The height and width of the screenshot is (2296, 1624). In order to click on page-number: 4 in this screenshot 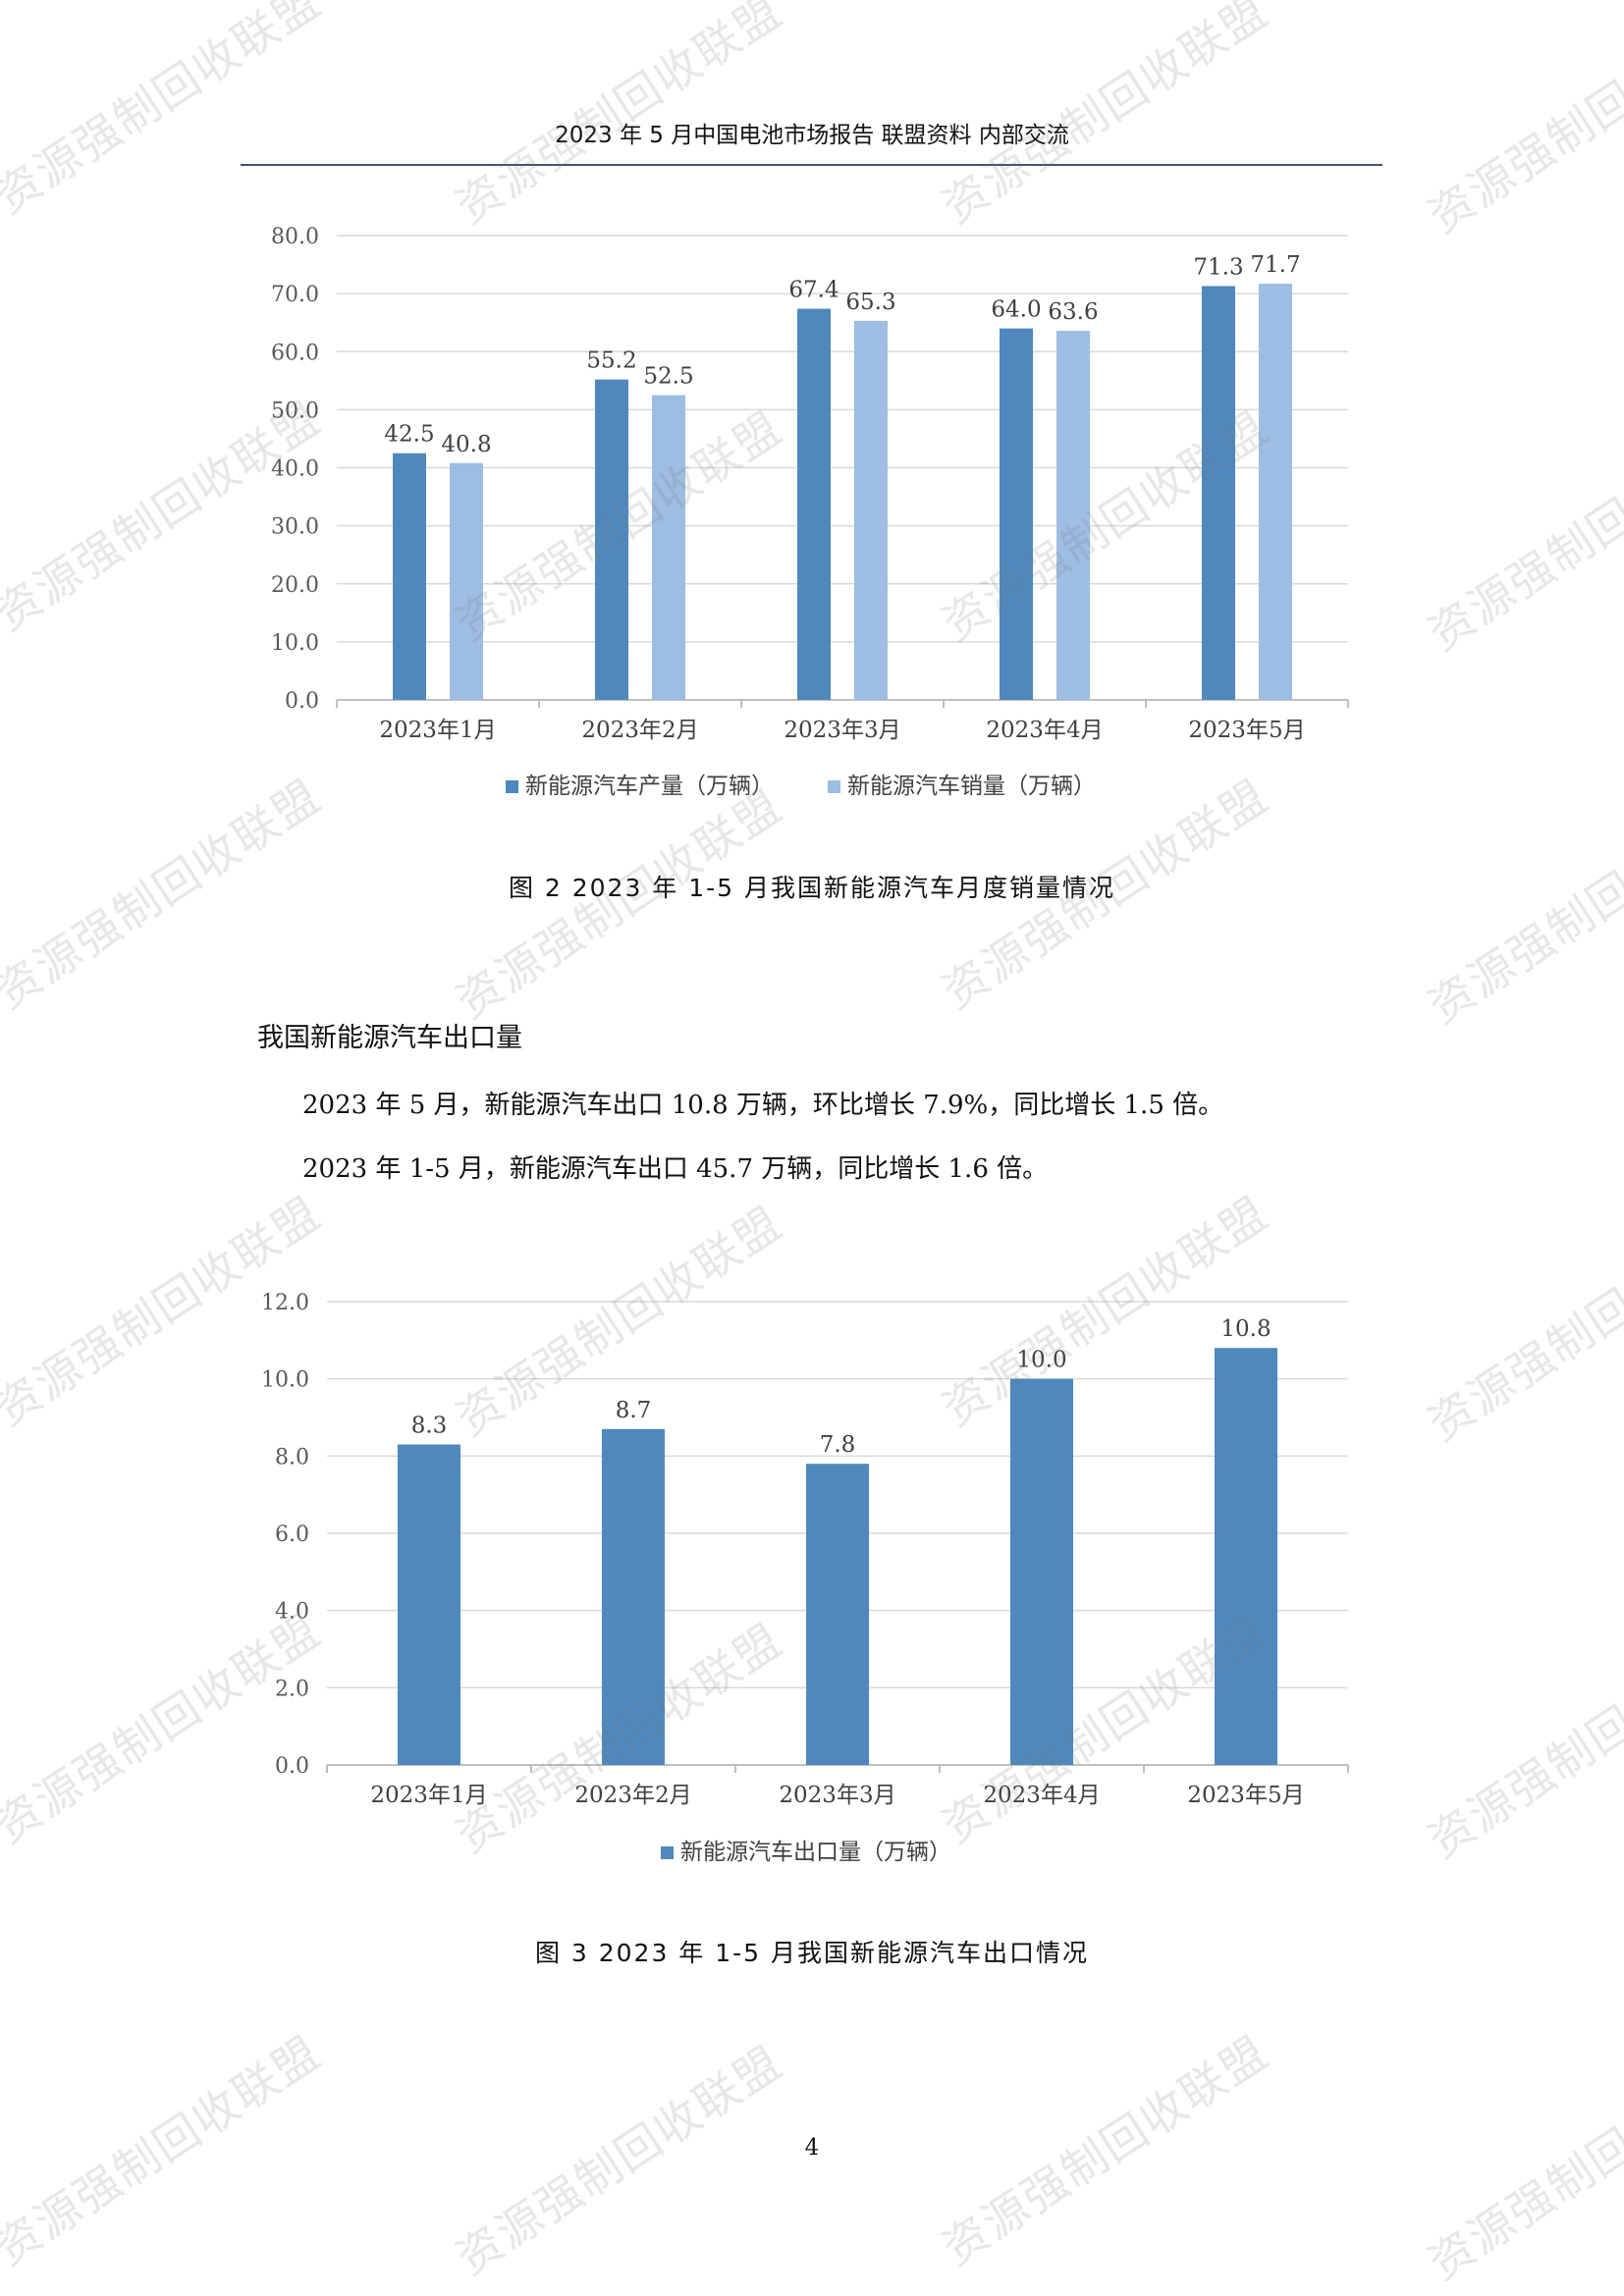, I will do `click(812, 2148)`.